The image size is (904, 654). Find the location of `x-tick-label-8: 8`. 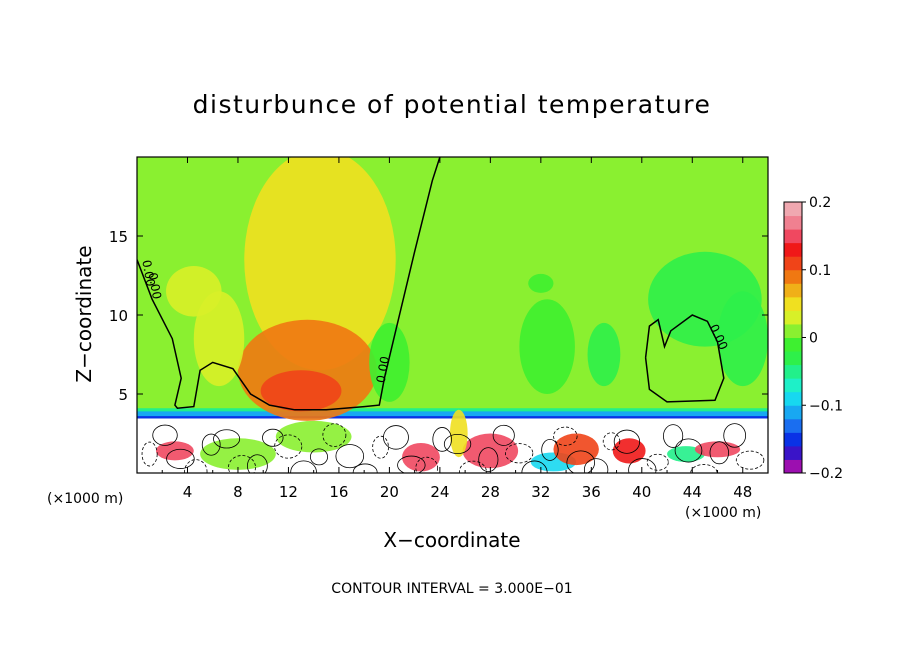

x-tick-label-8: 8 is located at coordinates (238, 492).